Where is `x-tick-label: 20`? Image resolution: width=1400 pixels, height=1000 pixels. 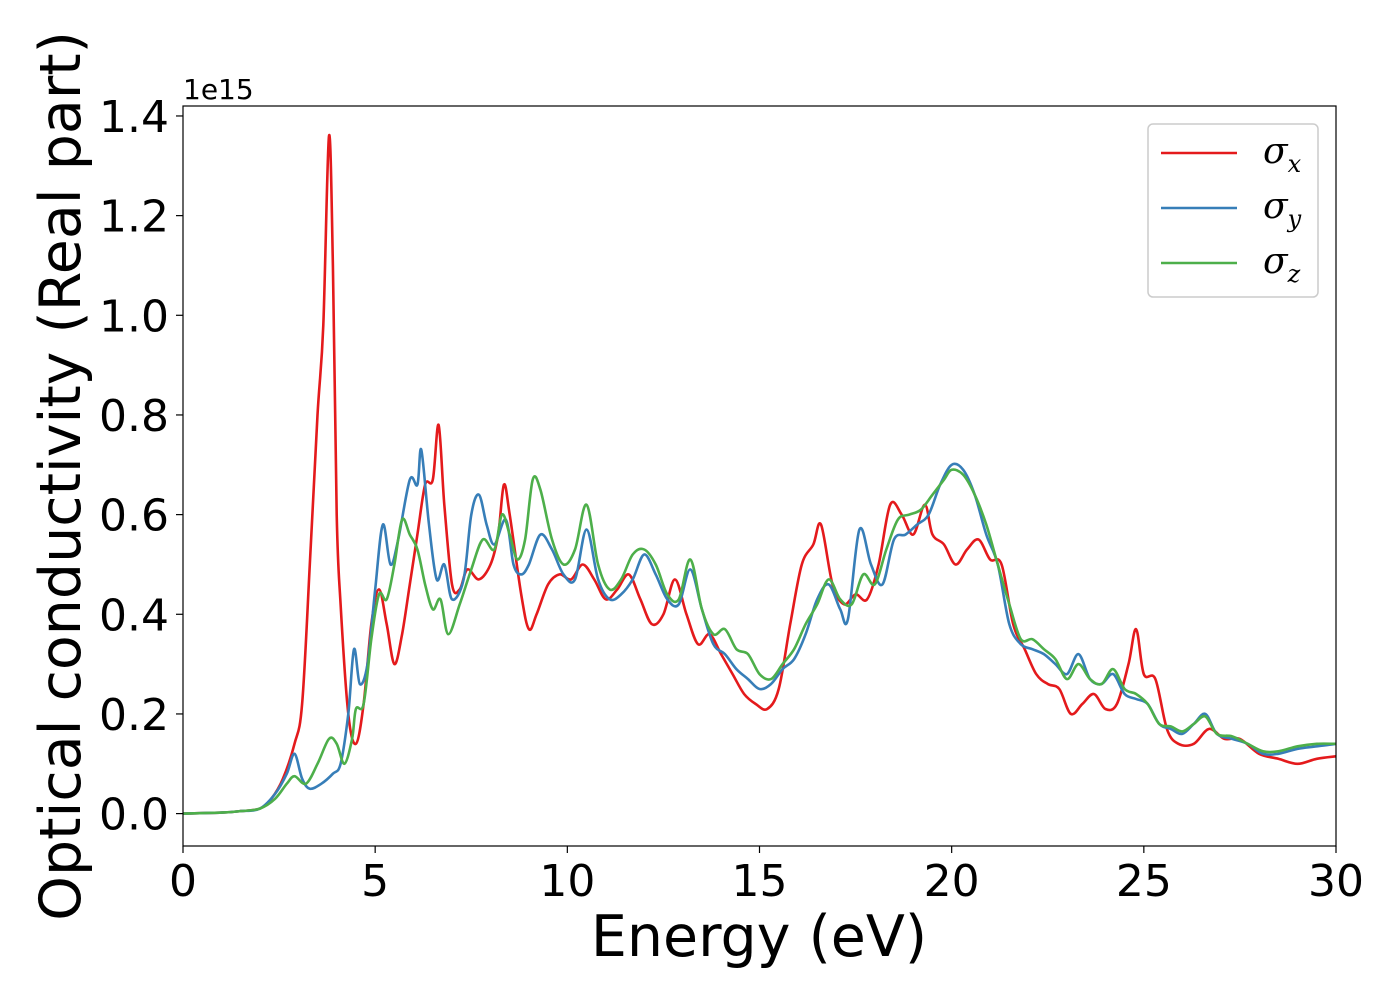
x-tick-label: 20 is located at coordinates (952, 881).